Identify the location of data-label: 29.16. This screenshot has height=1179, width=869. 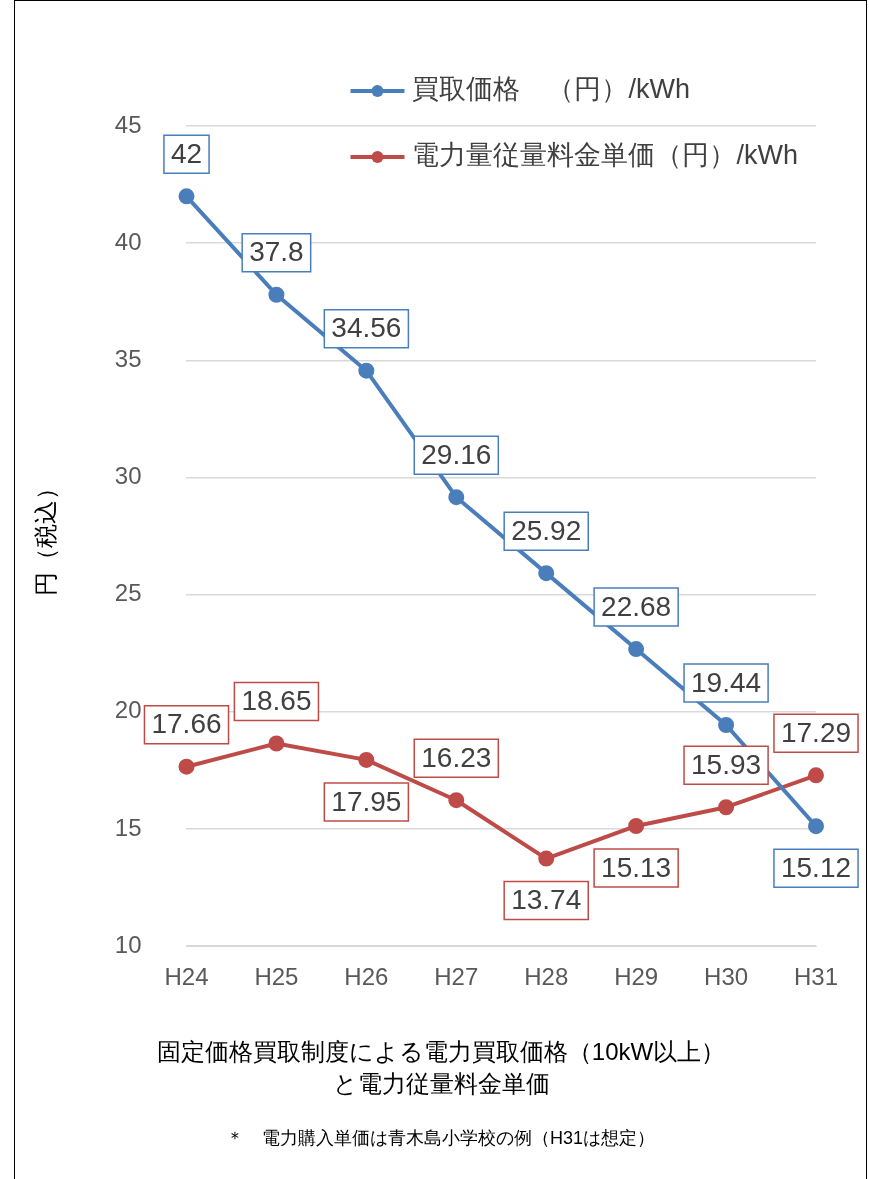
(456, 454).